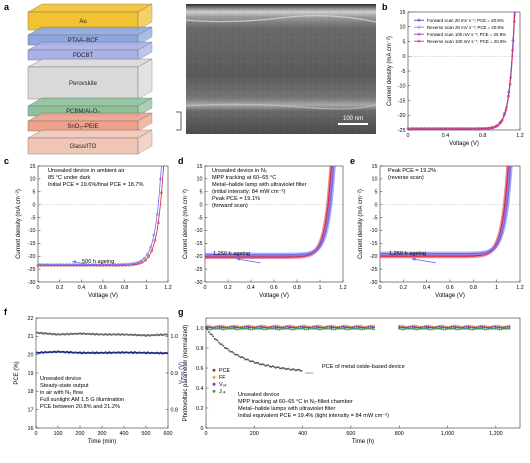 The height and width of the screenshot is (463, 530). Describe the element at coordinates (199, 283) in the screenshot. I see `y-tick-label: -30` at that location.